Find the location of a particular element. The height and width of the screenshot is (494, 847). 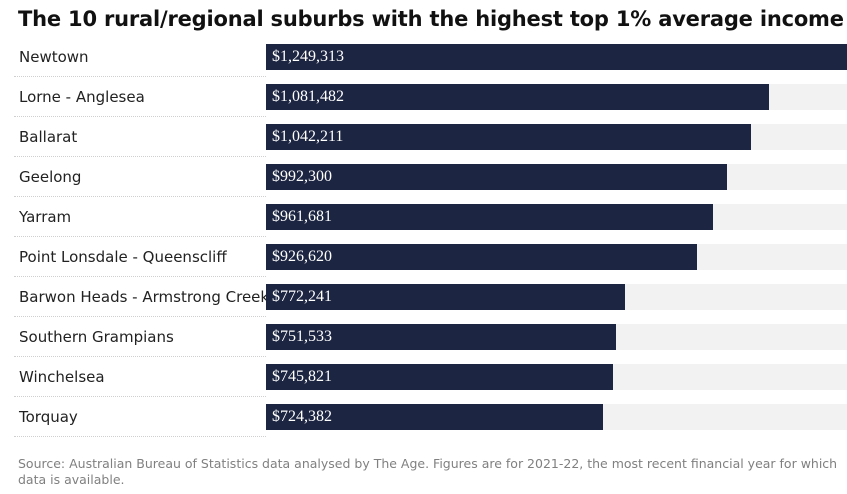

category-label: Geelong is located at coordinates (50, 177).